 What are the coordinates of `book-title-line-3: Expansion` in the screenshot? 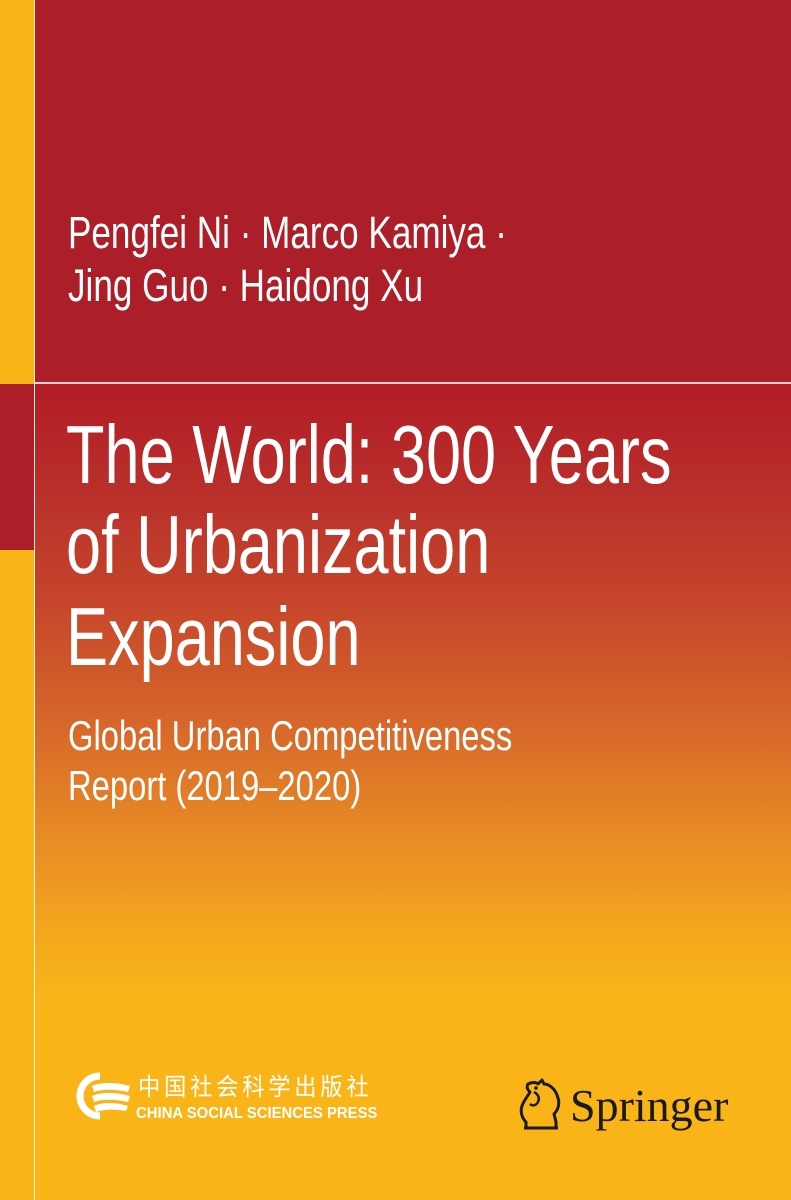 It's located at (213, 636).